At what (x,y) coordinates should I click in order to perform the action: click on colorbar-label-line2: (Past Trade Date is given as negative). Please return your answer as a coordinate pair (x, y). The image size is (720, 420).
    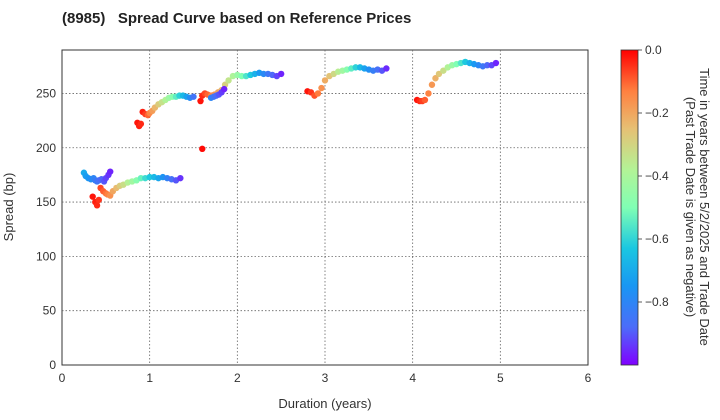
    Looking at the image, I should click on (690, 207).